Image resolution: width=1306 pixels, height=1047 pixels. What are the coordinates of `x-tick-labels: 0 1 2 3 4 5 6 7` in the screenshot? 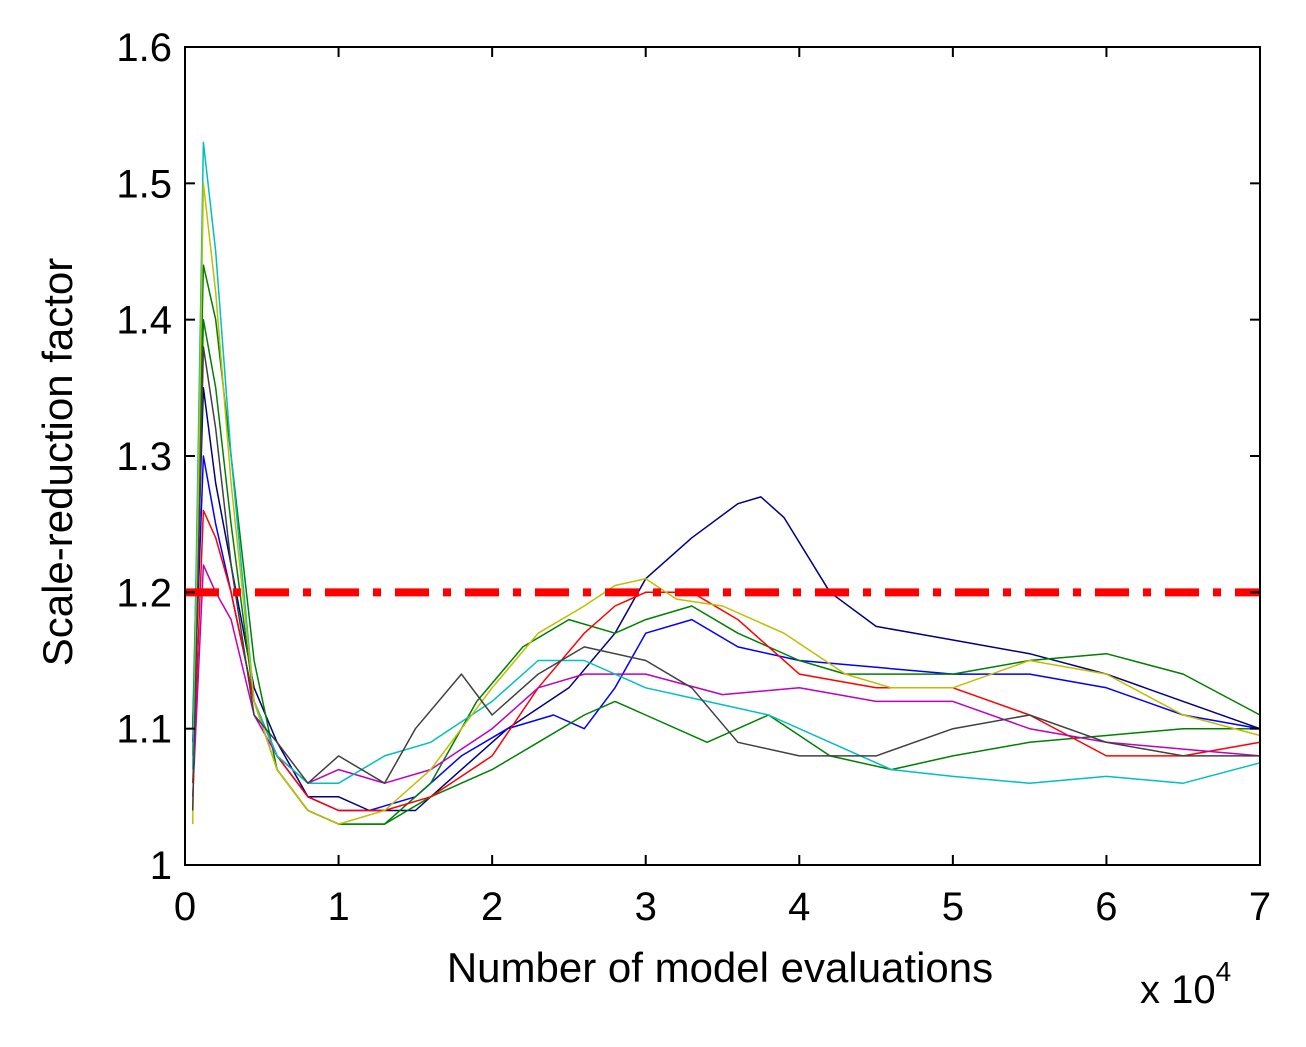 It's located at (722, 907).